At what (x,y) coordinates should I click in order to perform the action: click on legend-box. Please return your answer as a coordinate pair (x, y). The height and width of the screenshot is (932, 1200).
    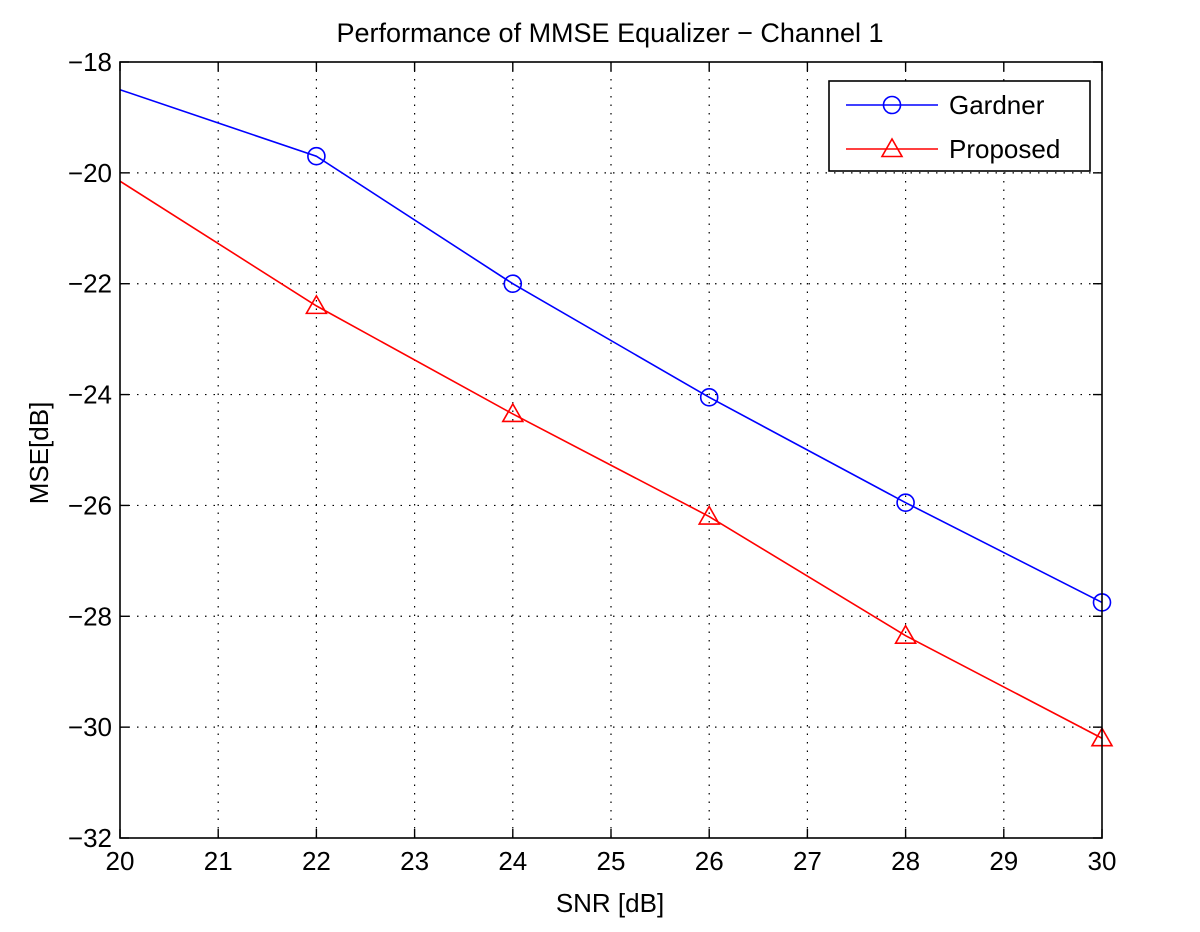
    Looking at the image, I should click on (959, 126).